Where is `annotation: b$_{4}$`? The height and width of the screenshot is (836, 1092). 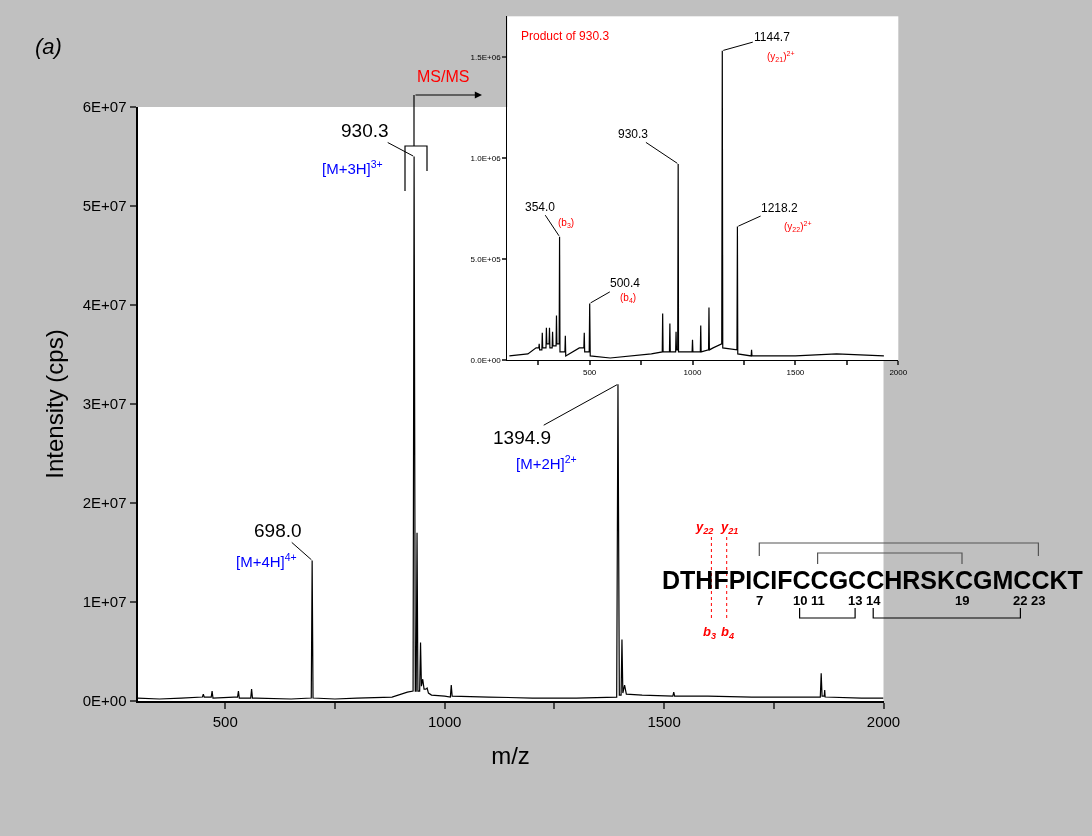 annotation: b$_{4}$ is located at coordinates (728, 632).